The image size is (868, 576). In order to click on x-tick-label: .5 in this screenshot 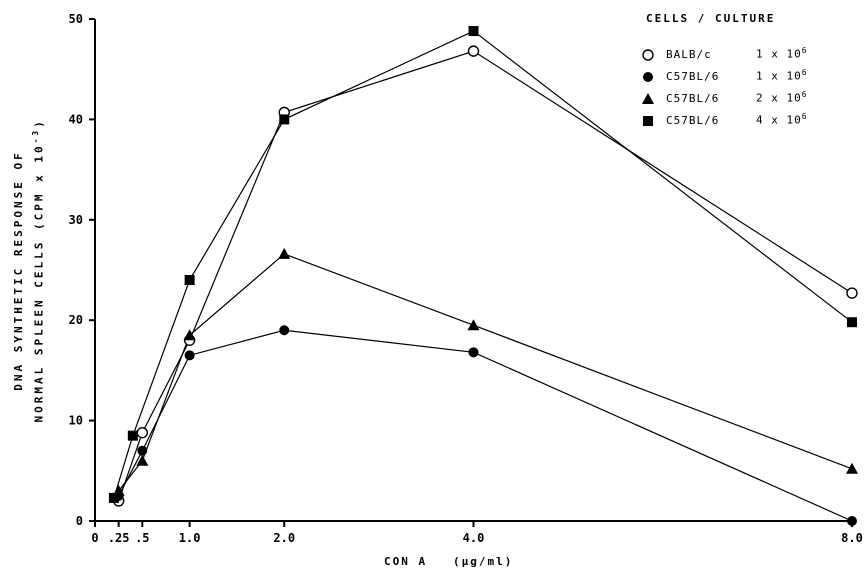, I will do `click(142, 538)`.